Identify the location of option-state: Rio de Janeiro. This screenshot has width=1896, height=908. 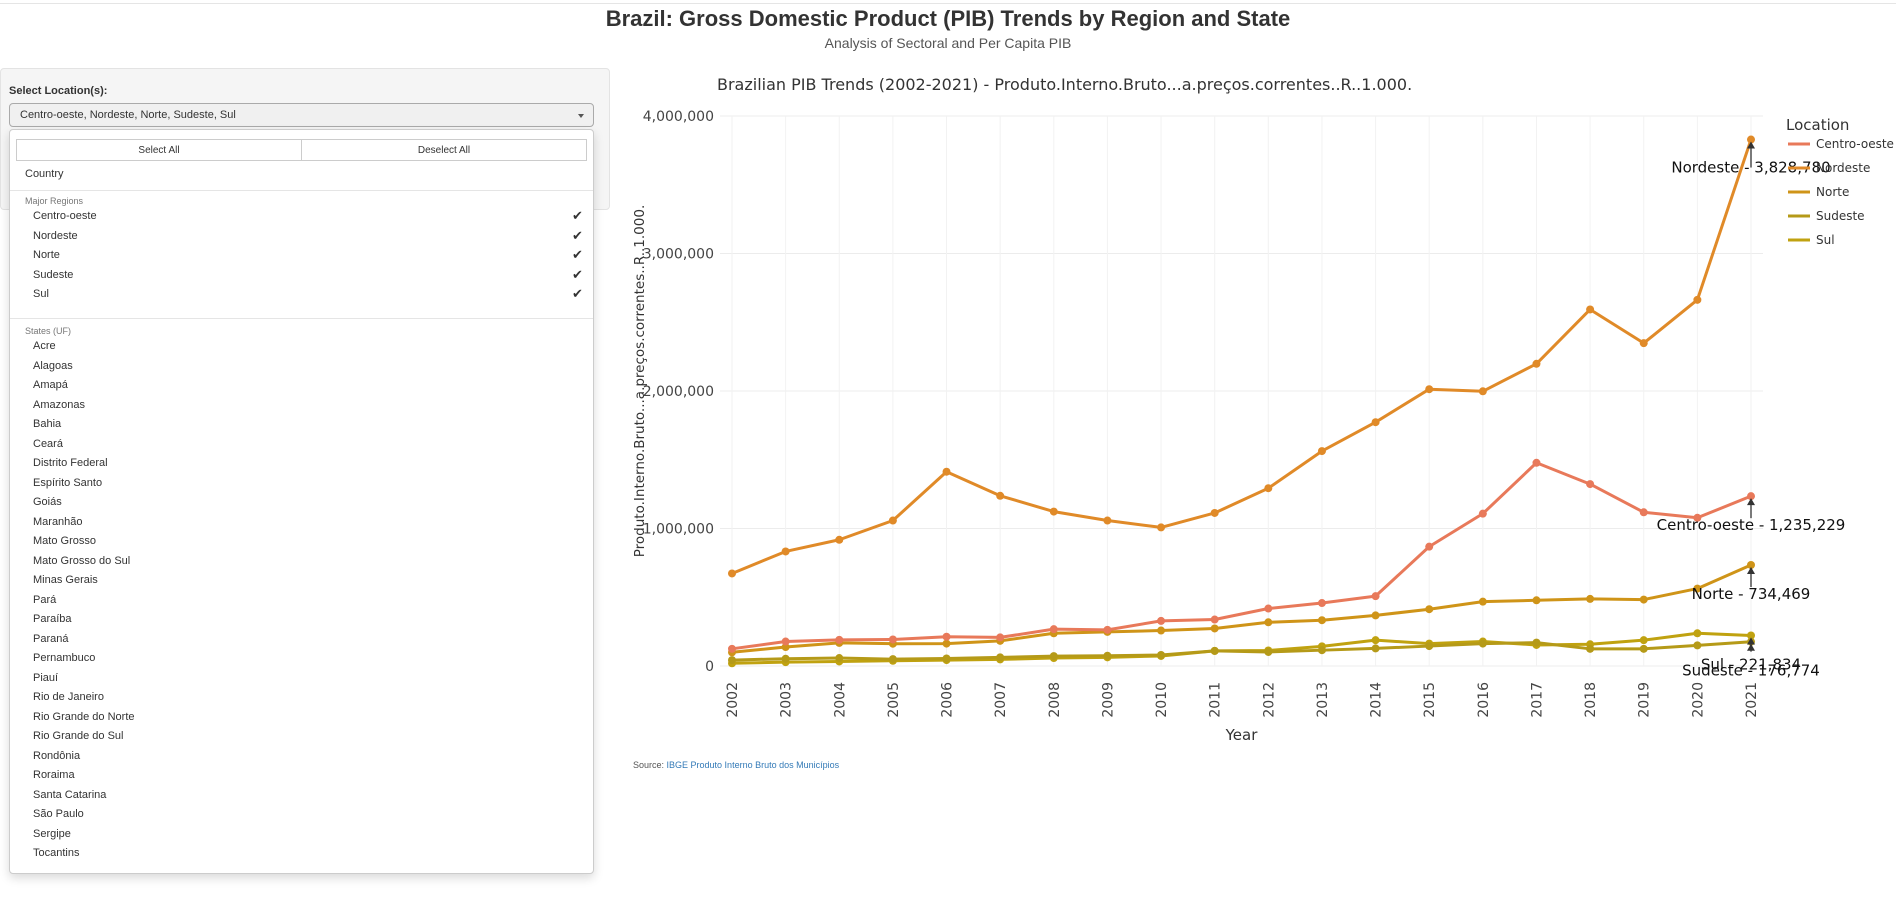
(68, 697).